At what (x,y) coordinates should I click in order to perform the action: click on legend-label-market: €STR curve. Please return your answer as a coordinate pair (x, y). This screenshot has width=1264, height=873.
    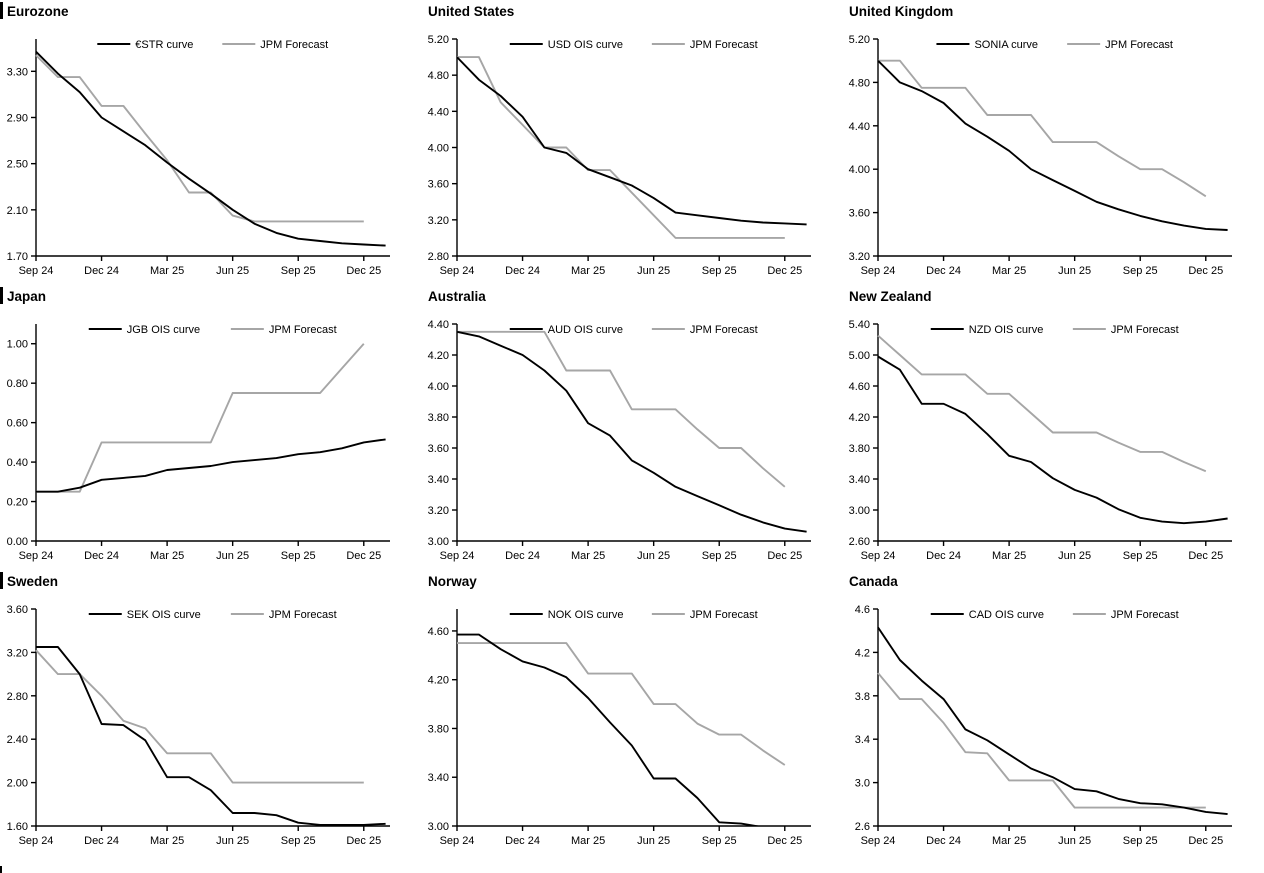
    Looking at the image, I should click on (164, 45).